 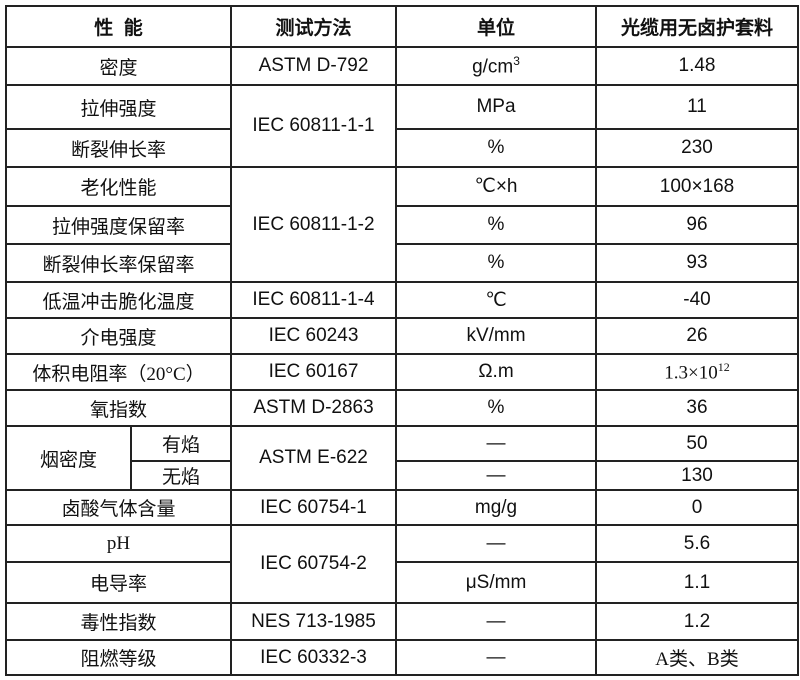 What do you see at coordinates (697, 186) in the screenshot?
I see `value-cell: 100×168` at bounding box center [697, 186].